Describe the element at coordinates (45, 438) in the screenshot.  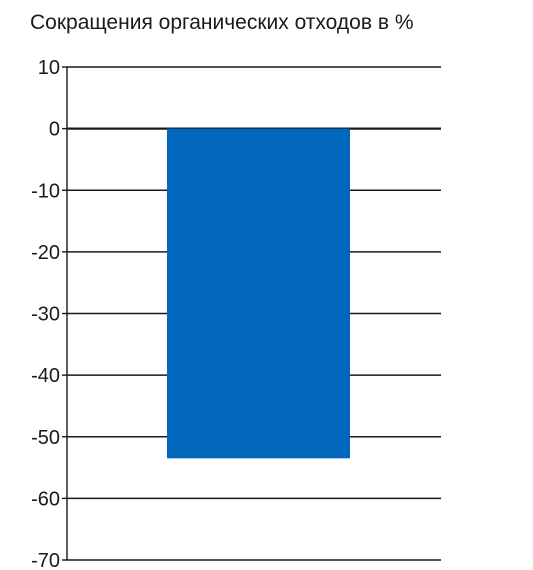
I see `y-tick-label: -50` at that location.